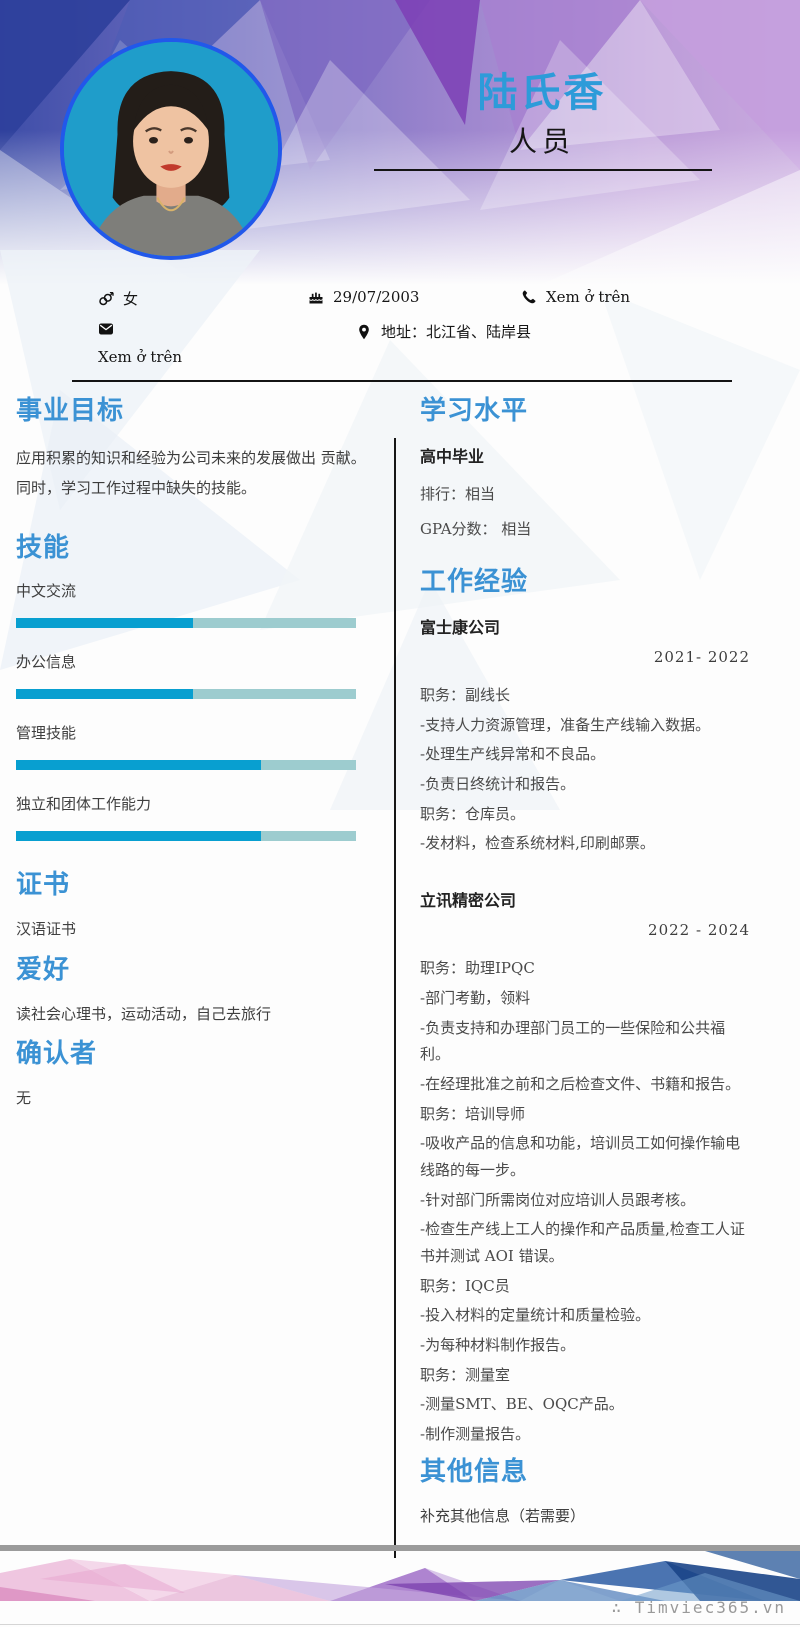 This screenshot has height=1627, width=800. Describe the element at coordinates (542, 92) in the screenshot. I see `candidate-name: 陆氏香` at that location.